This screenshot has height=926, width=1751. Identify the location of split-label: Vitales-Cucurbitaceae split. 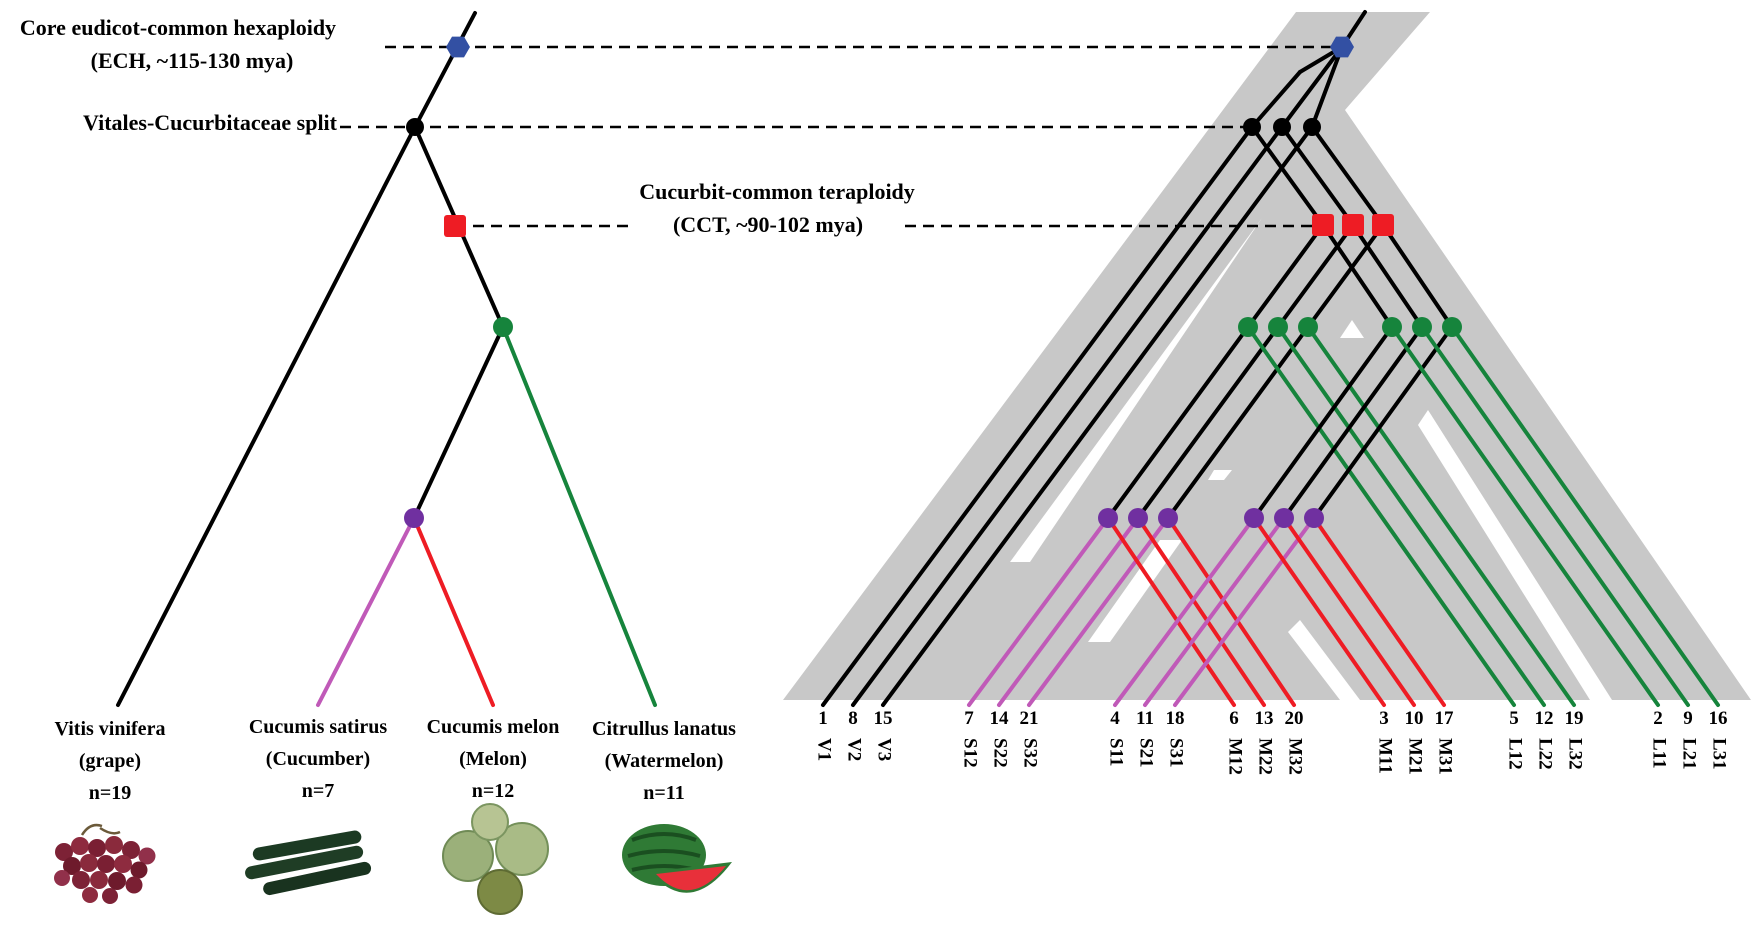
(210, 122).